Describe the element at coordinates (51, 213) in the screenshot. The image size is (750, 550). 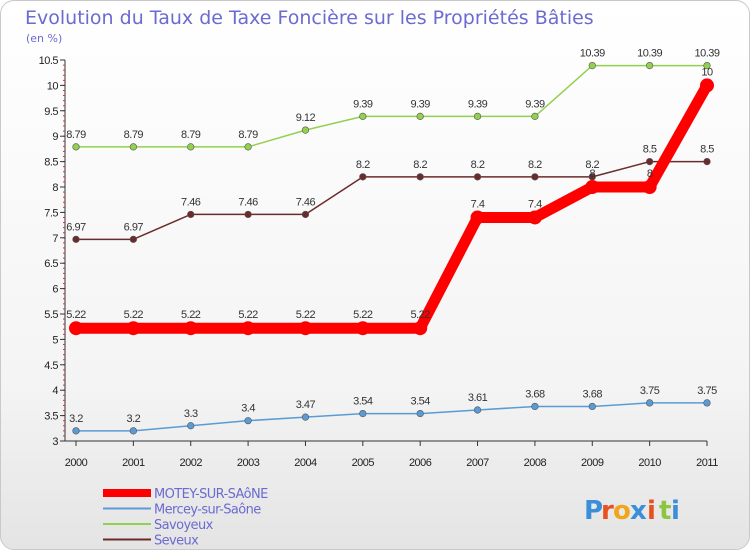
I see `y-tick-label: 7.5` at that location.